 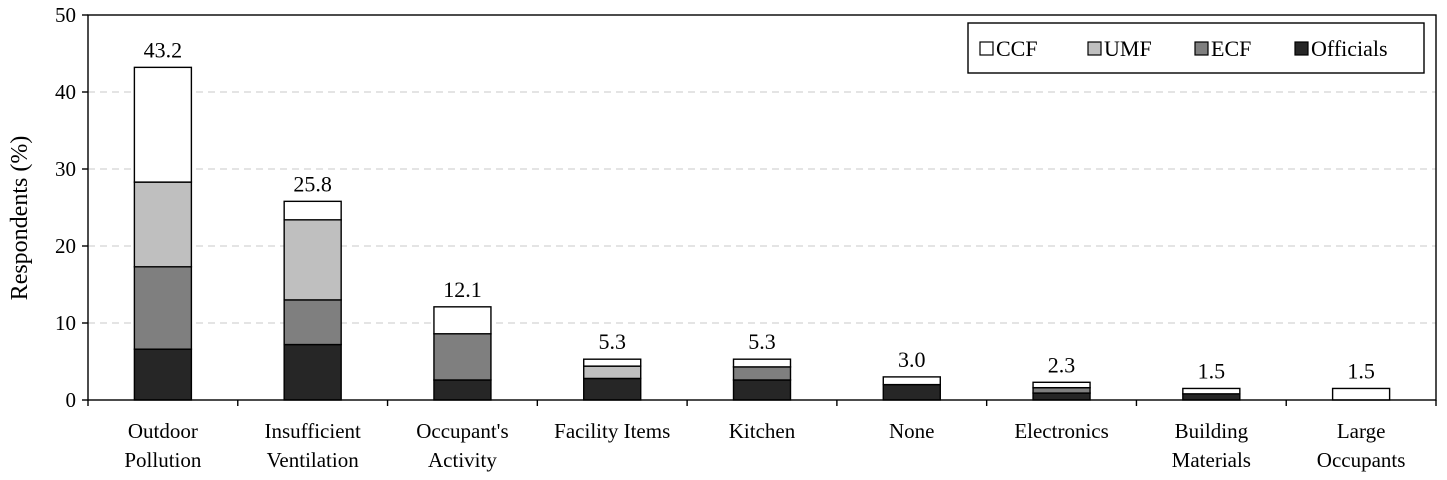 What do you see at coordinates (462, 431) in the screenshot?
I see `x-category-label: Occupant's` at bounding box center [462, 431].